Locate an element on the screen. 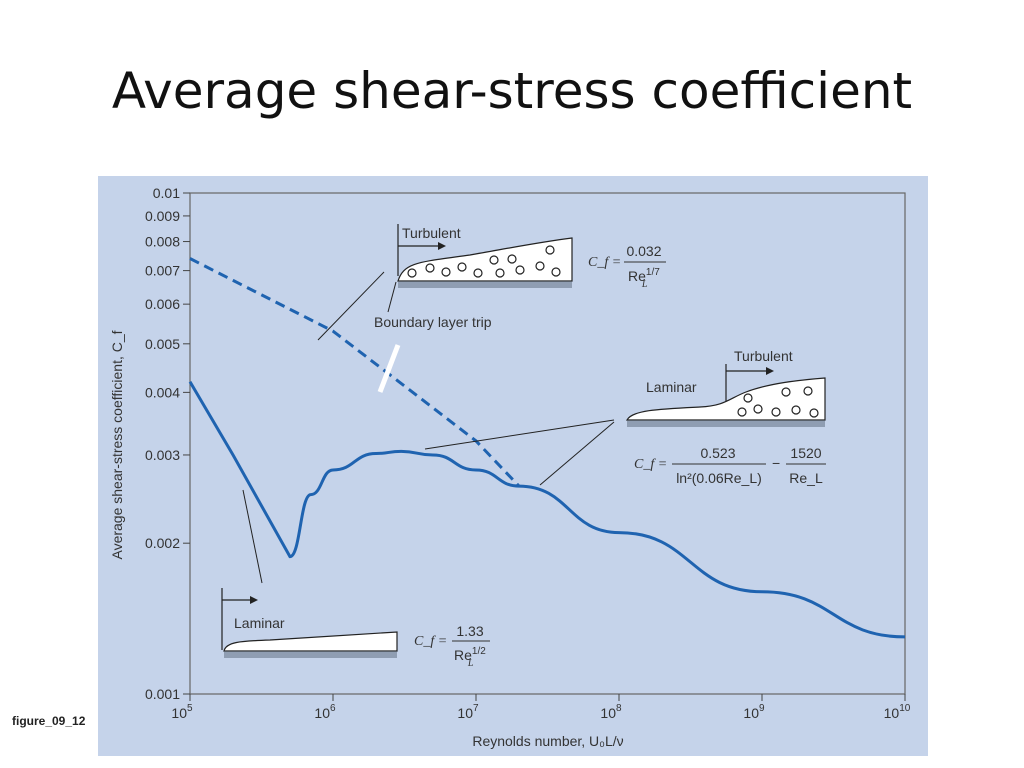 Image resolution: width=1024 pixels, height=768 pixels. white-mark is located at coordinates (389, 368).